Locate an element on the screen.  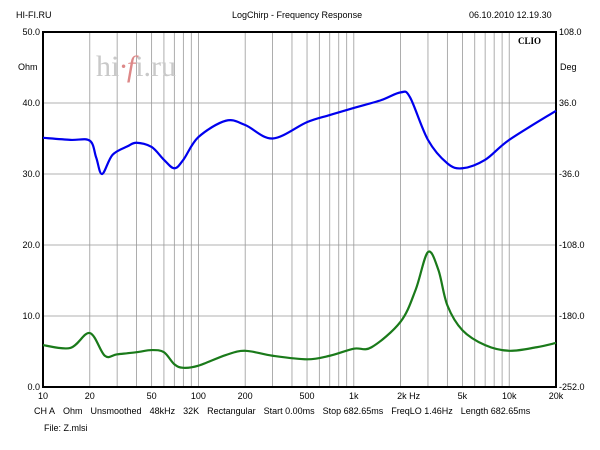
param-item: Stop 682.65ms is located at coordinates (353, 411).